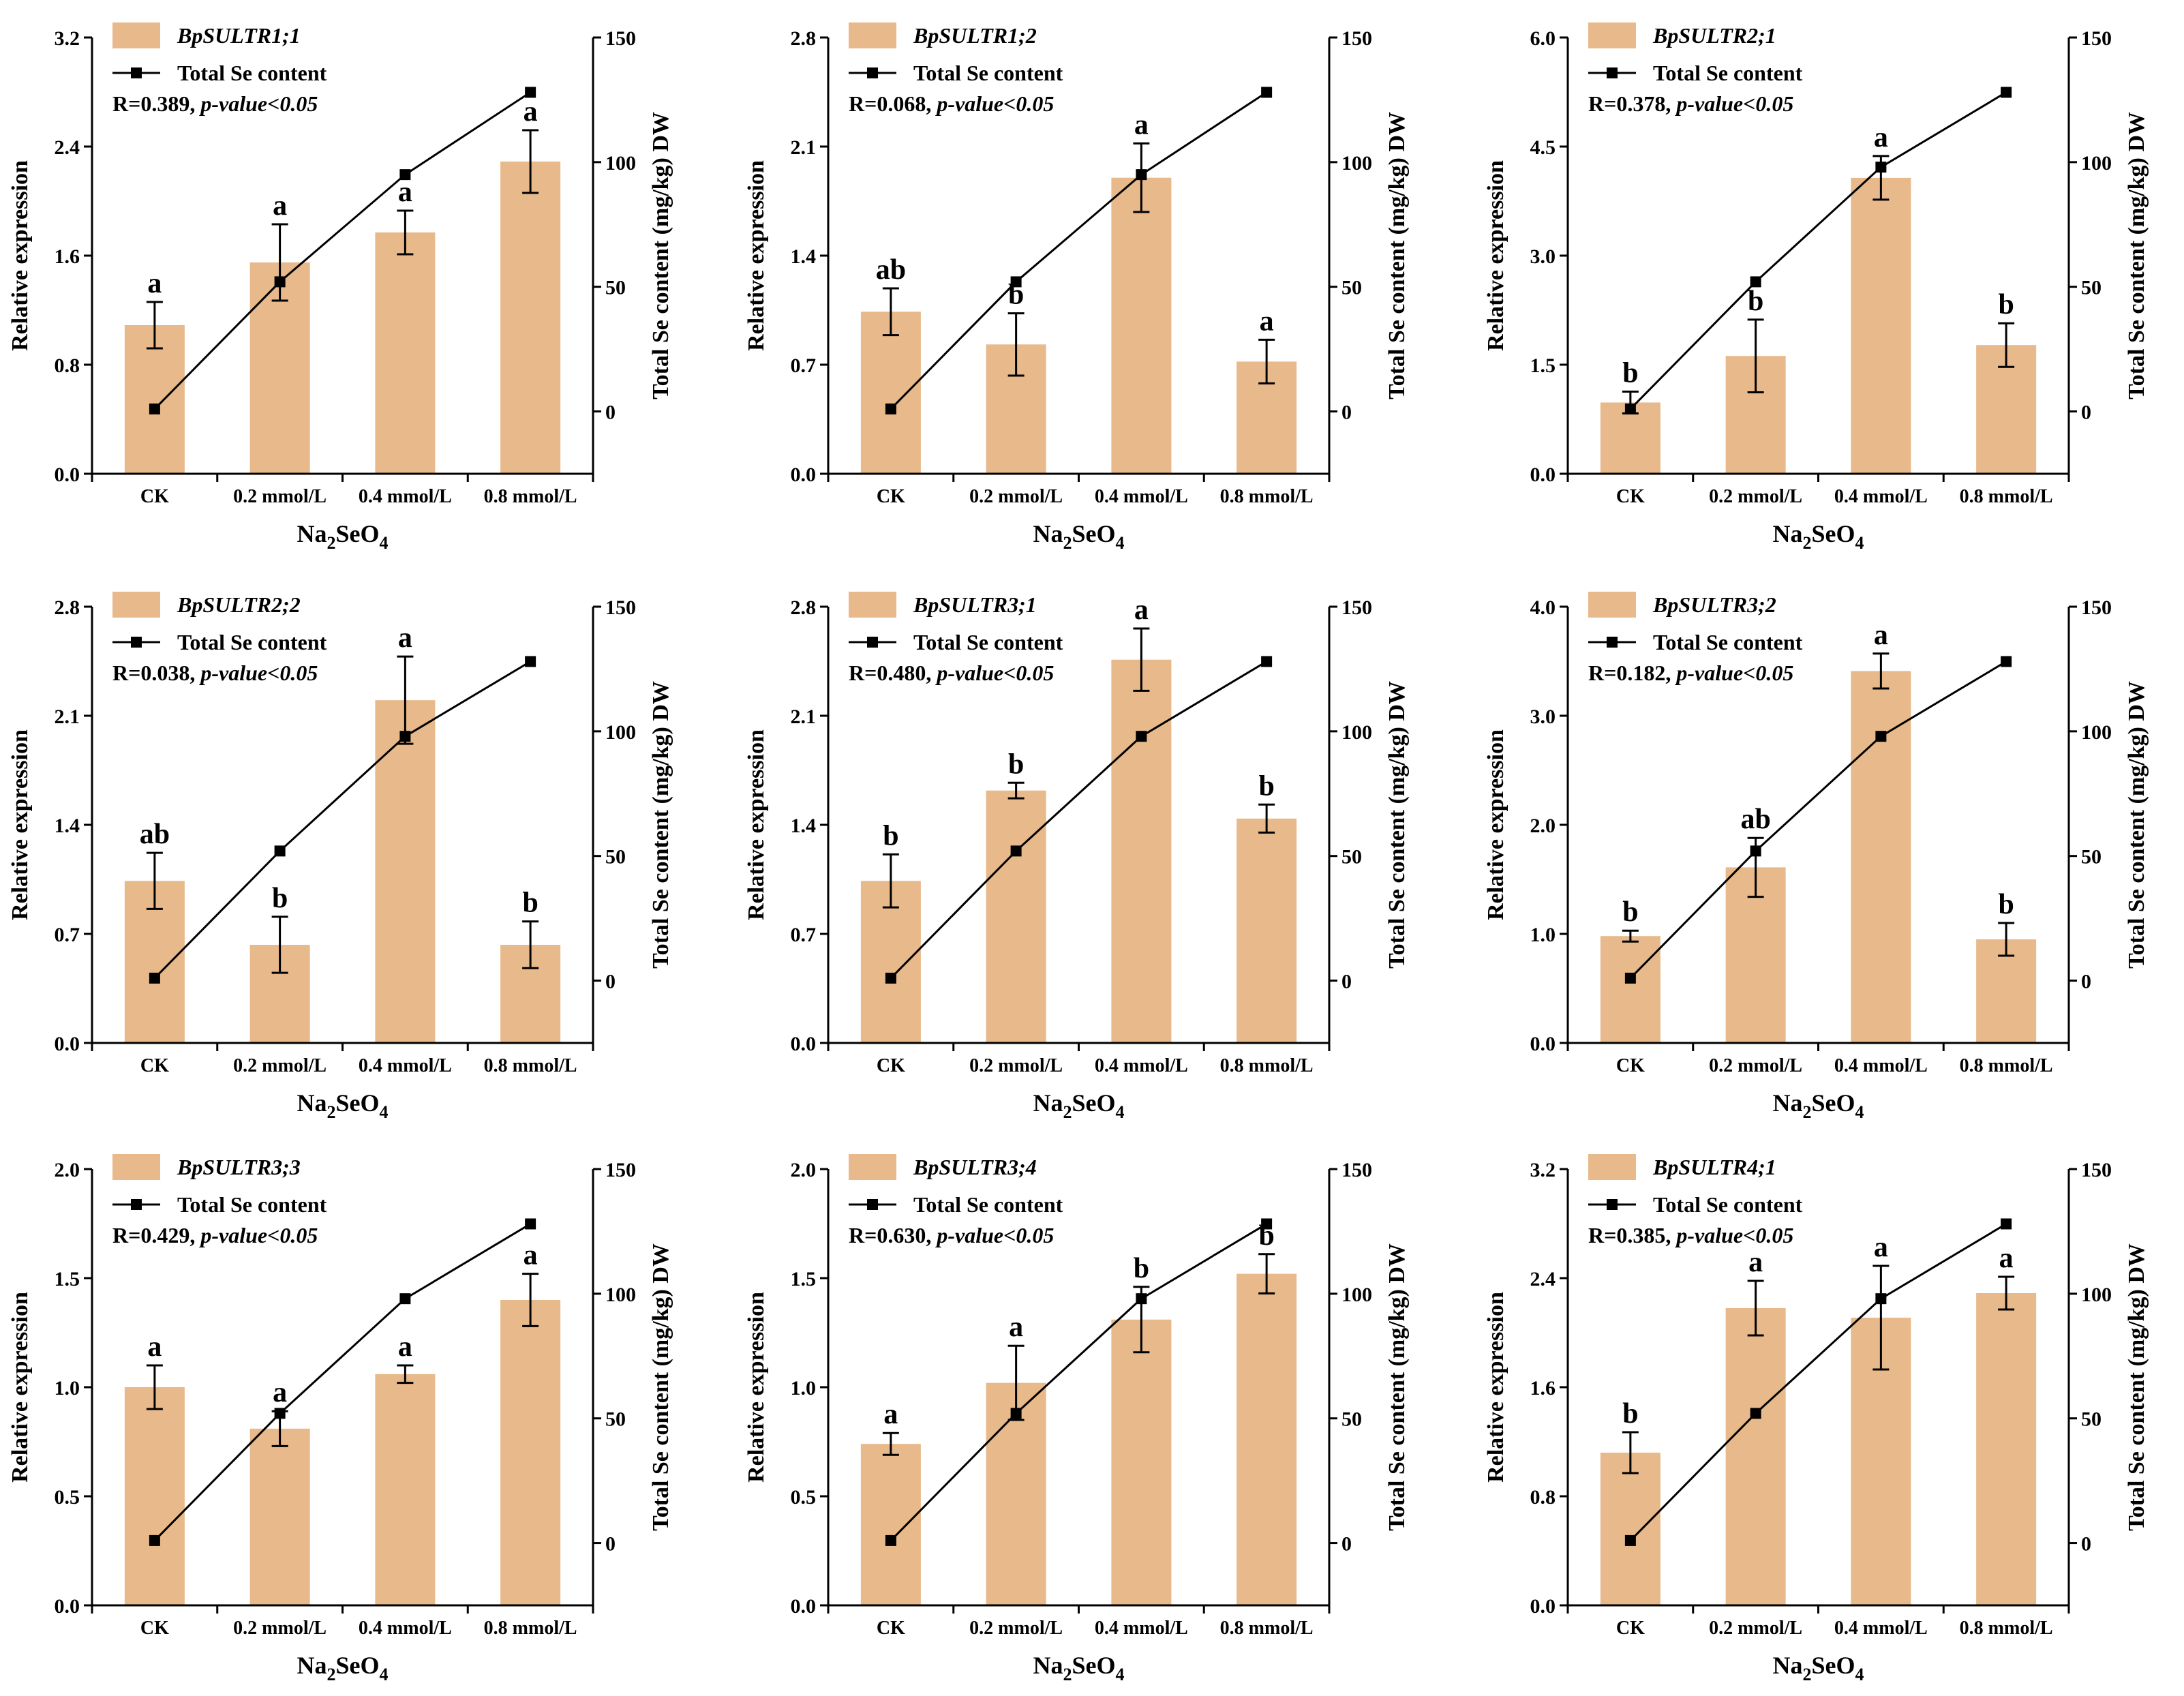 The image size is (2184, 1696). What do you see at coordinates (67, 256) in the screenshot?
I see `y-tick-label: 1.6` at bounding box center [67, 256].